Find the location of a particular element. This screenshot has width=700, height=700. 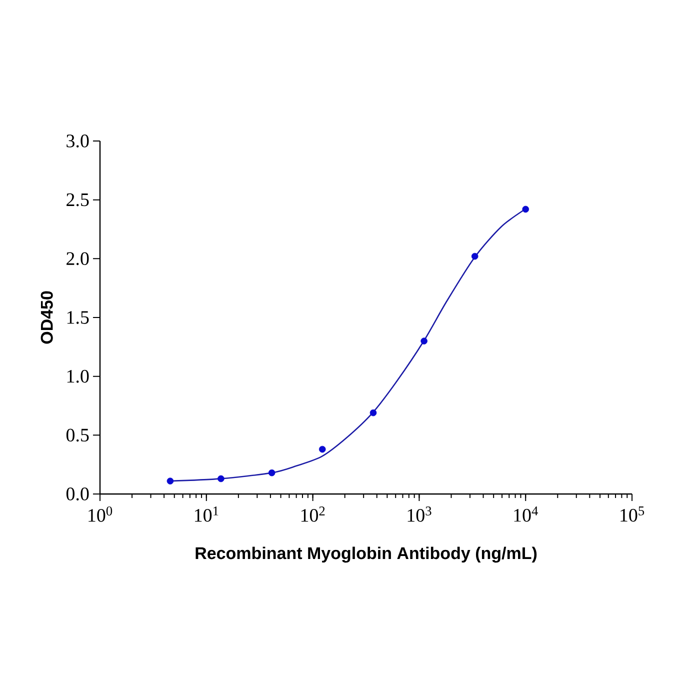

y-tick-label: 1.5 is located at coordinates (78, 317).